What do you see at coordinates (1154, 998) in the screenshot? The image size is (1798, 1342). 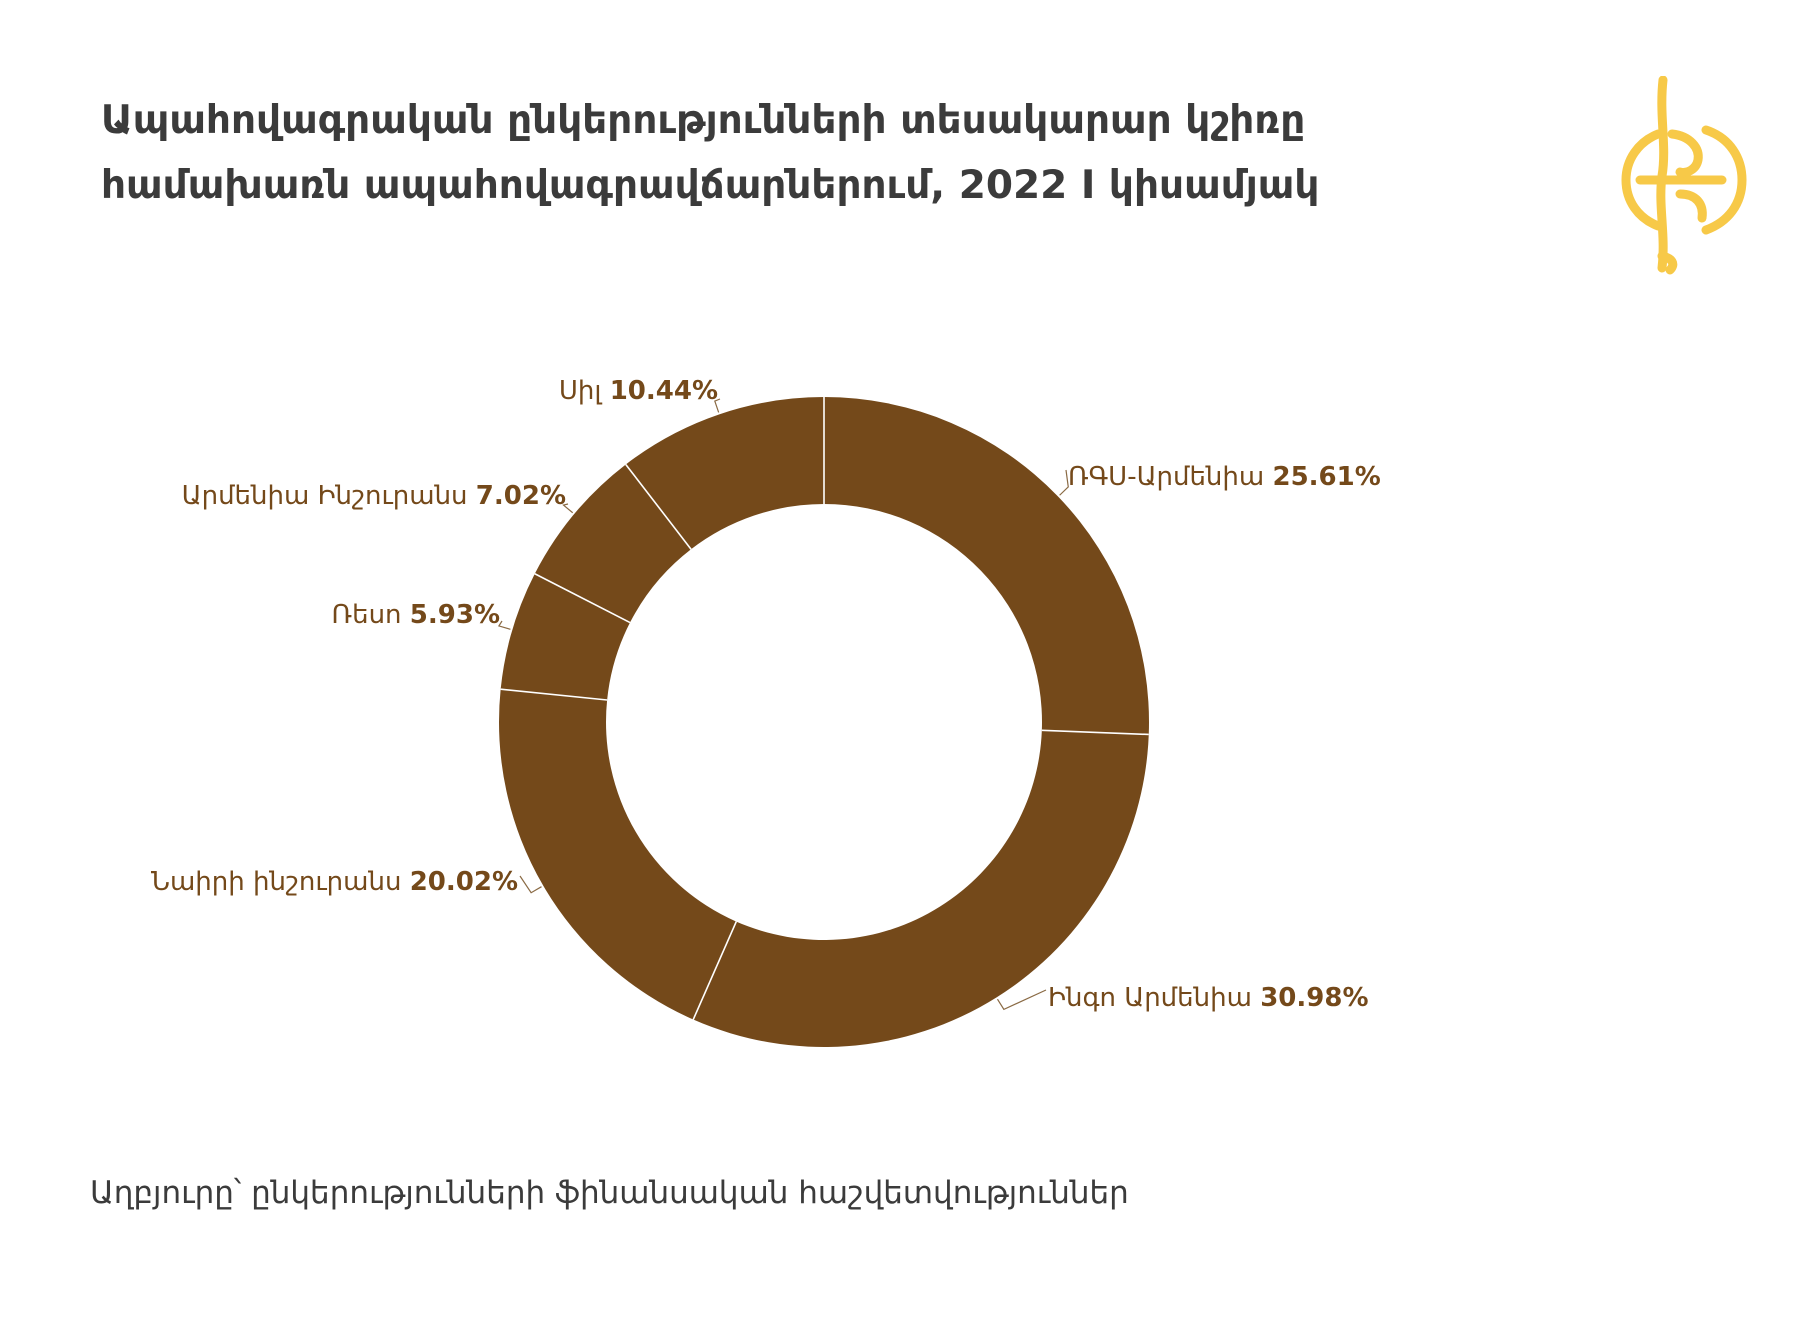 I see `slice-label-name: Ինգո Արմենիա` at bounding box center [1154, 998].